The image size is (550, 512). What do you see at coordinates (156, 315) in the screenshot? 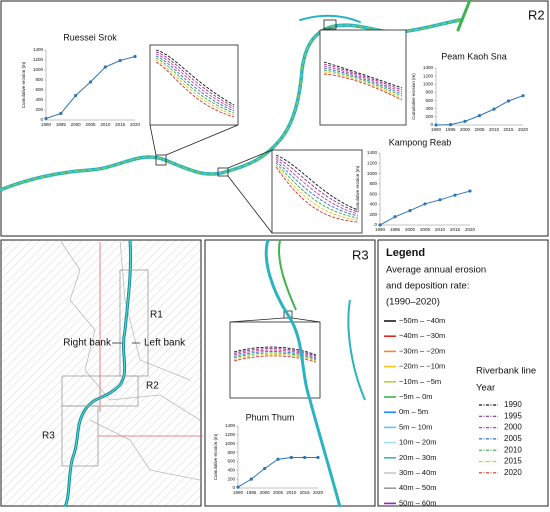
I see `map-label: R1` at bounding box center [156, 315].